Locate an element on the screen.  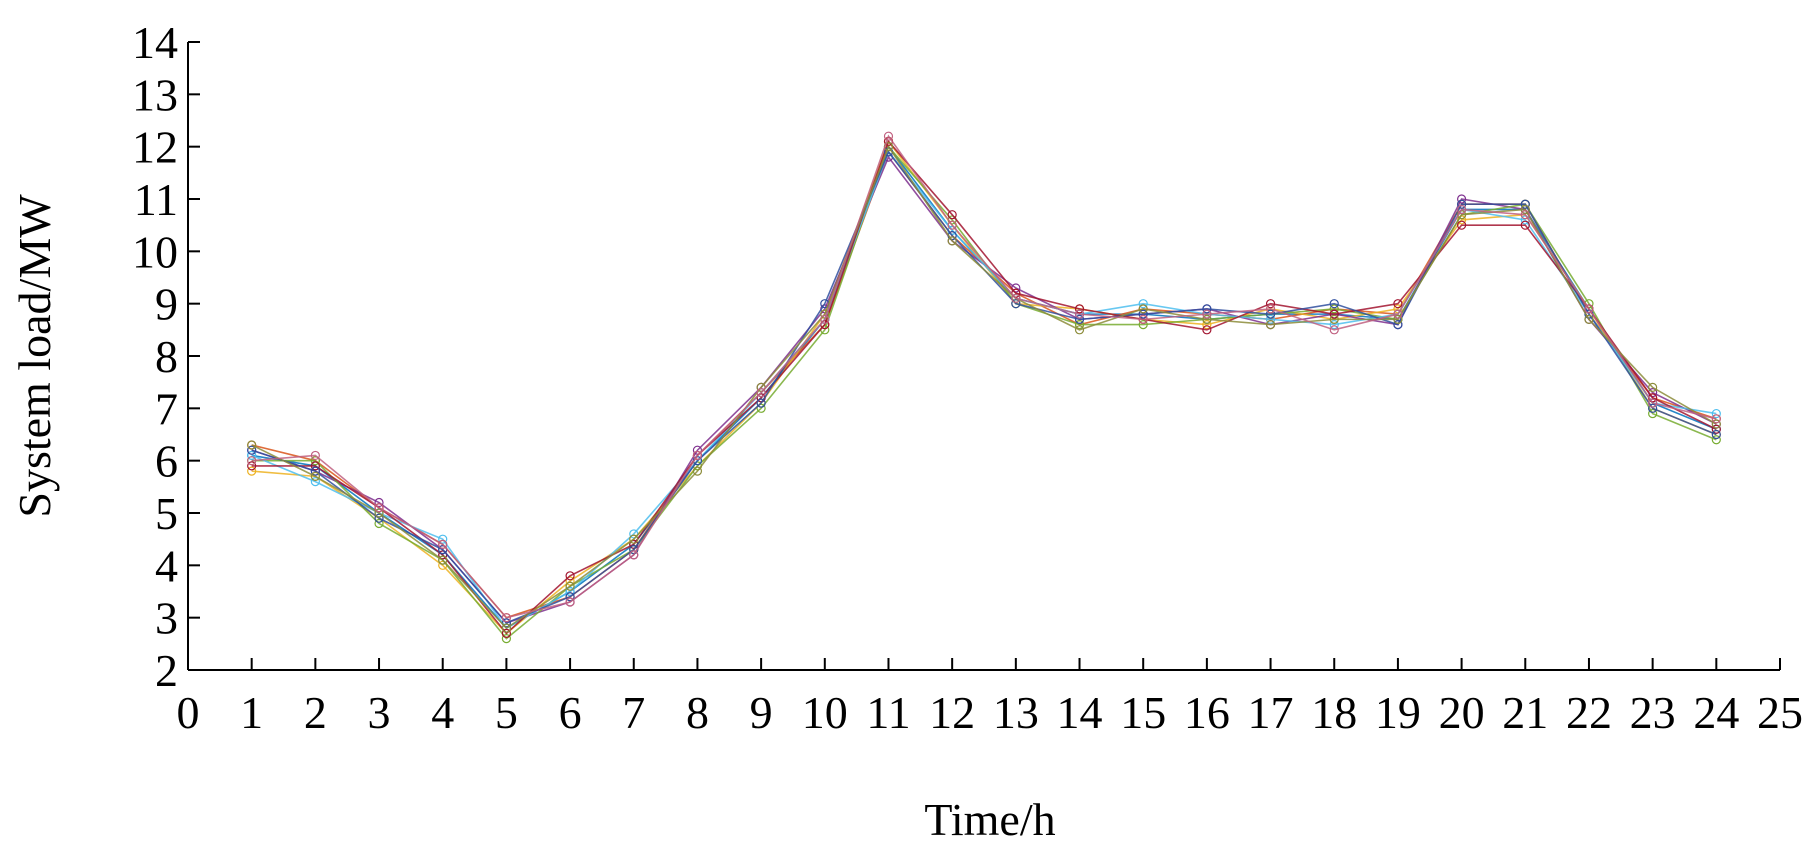
x-tick-label: 5 is located at coordinates (506, 712).